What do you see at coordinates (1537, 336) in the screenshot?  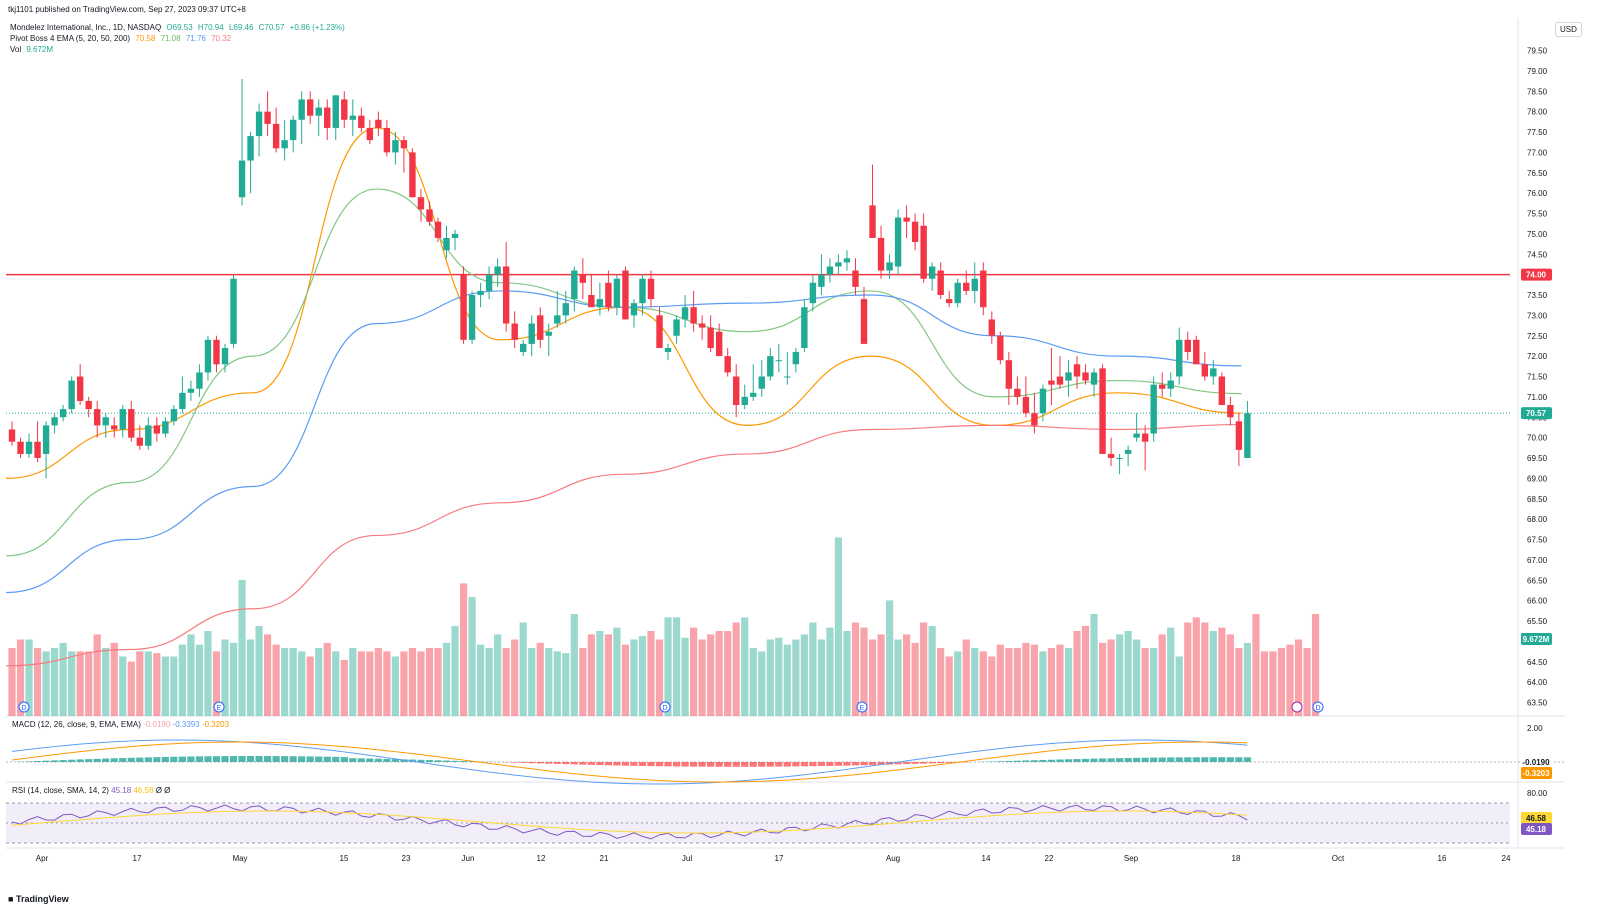 I see `y-tick-label: 72.50` at bounding box center [1537, 336].